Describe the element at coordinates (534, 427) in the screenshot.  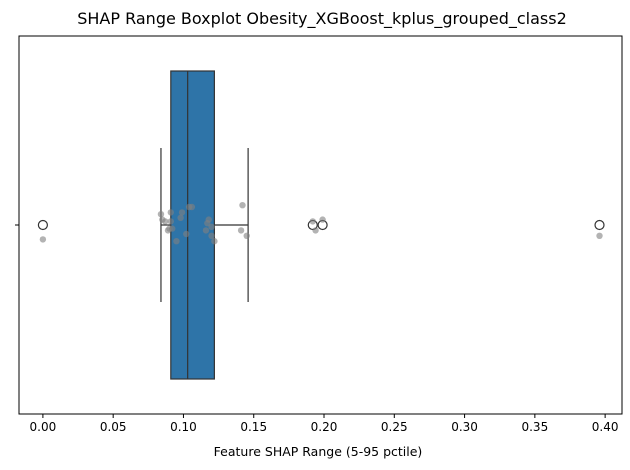
I see `x-tick-label: 0.35` at that location.